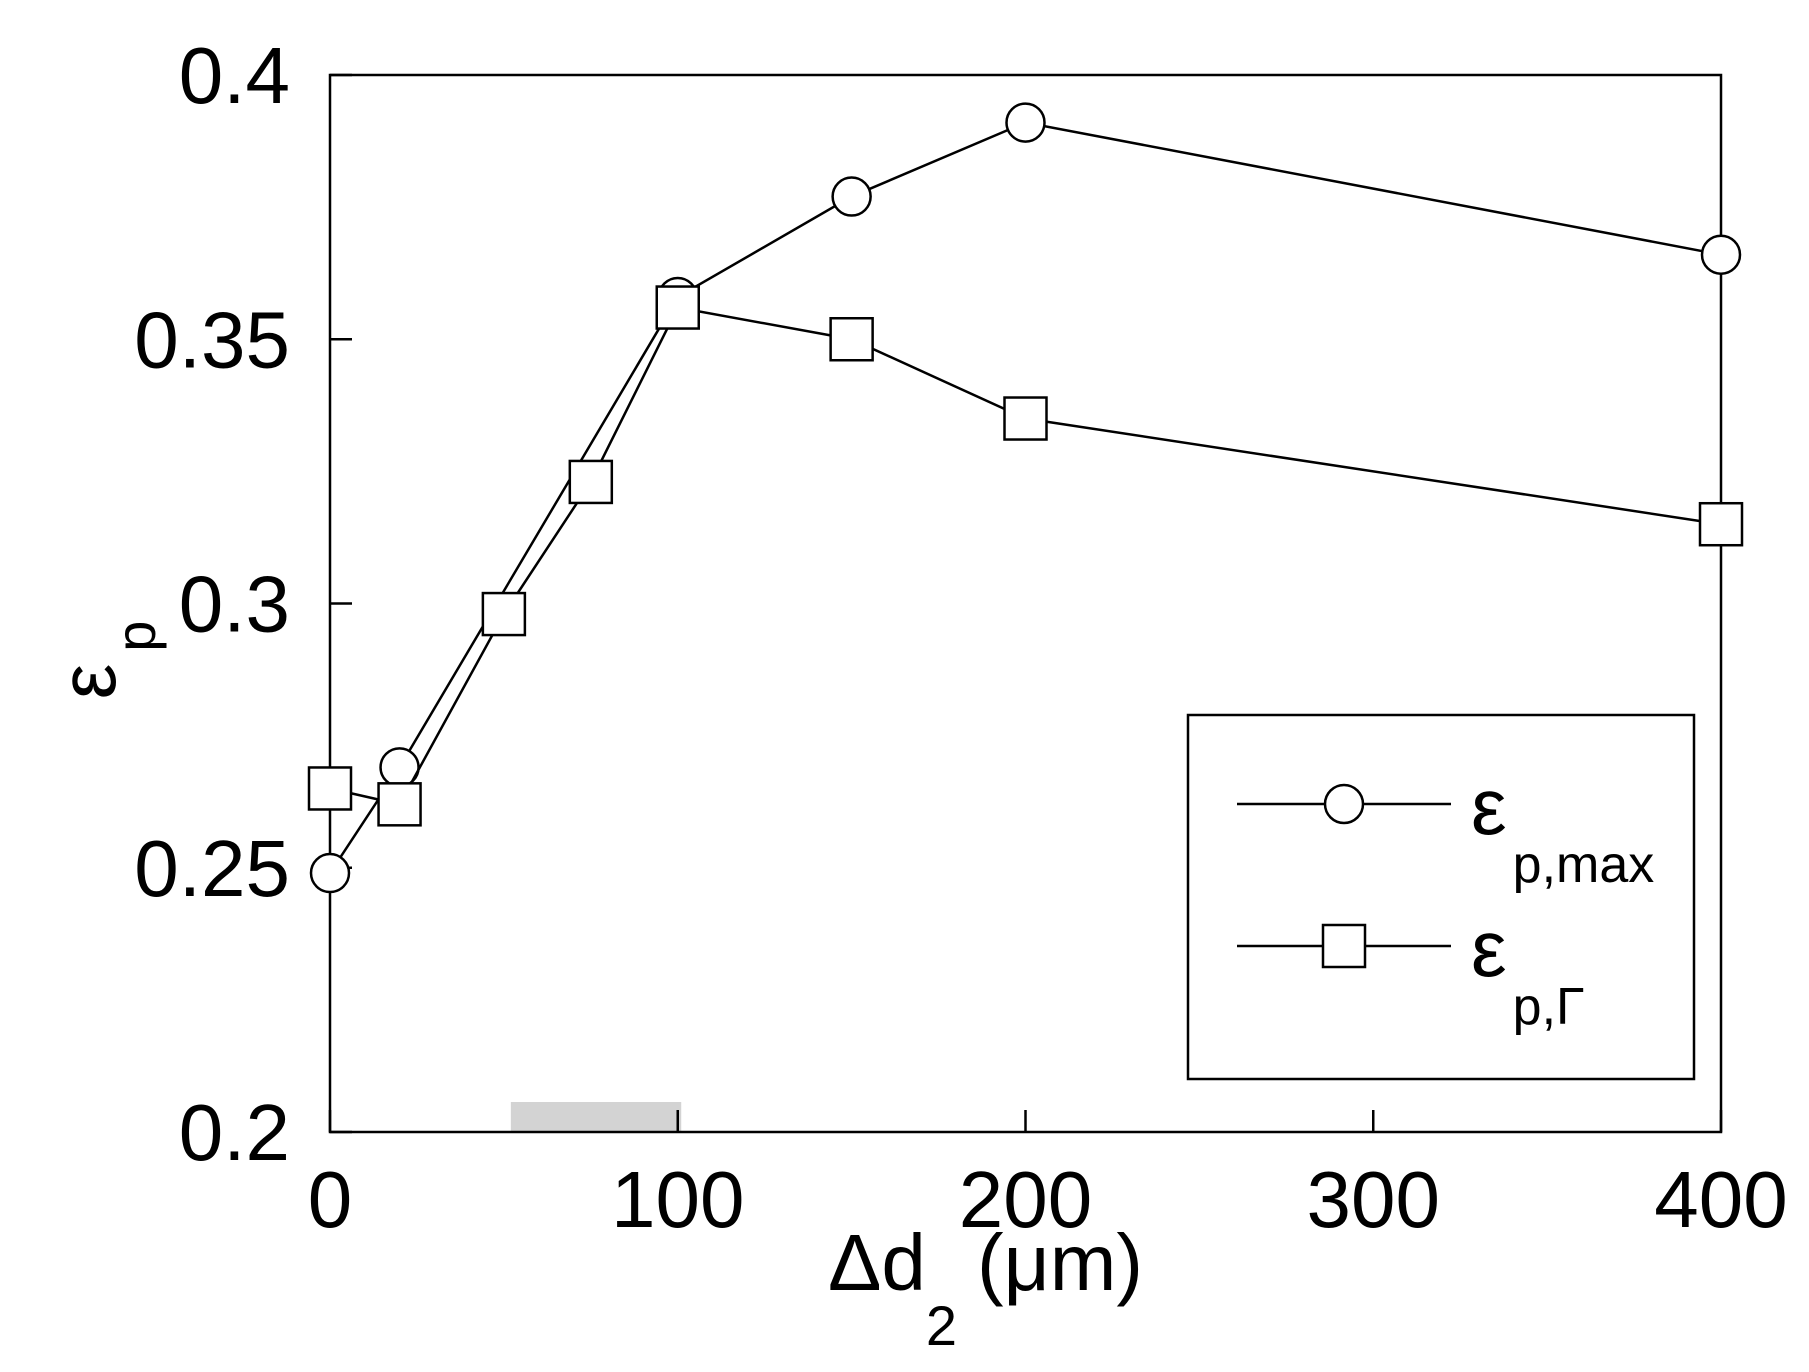 The image size is (1809, 1372). I want to click on x-tick-label: 100, so click(677, 1199).